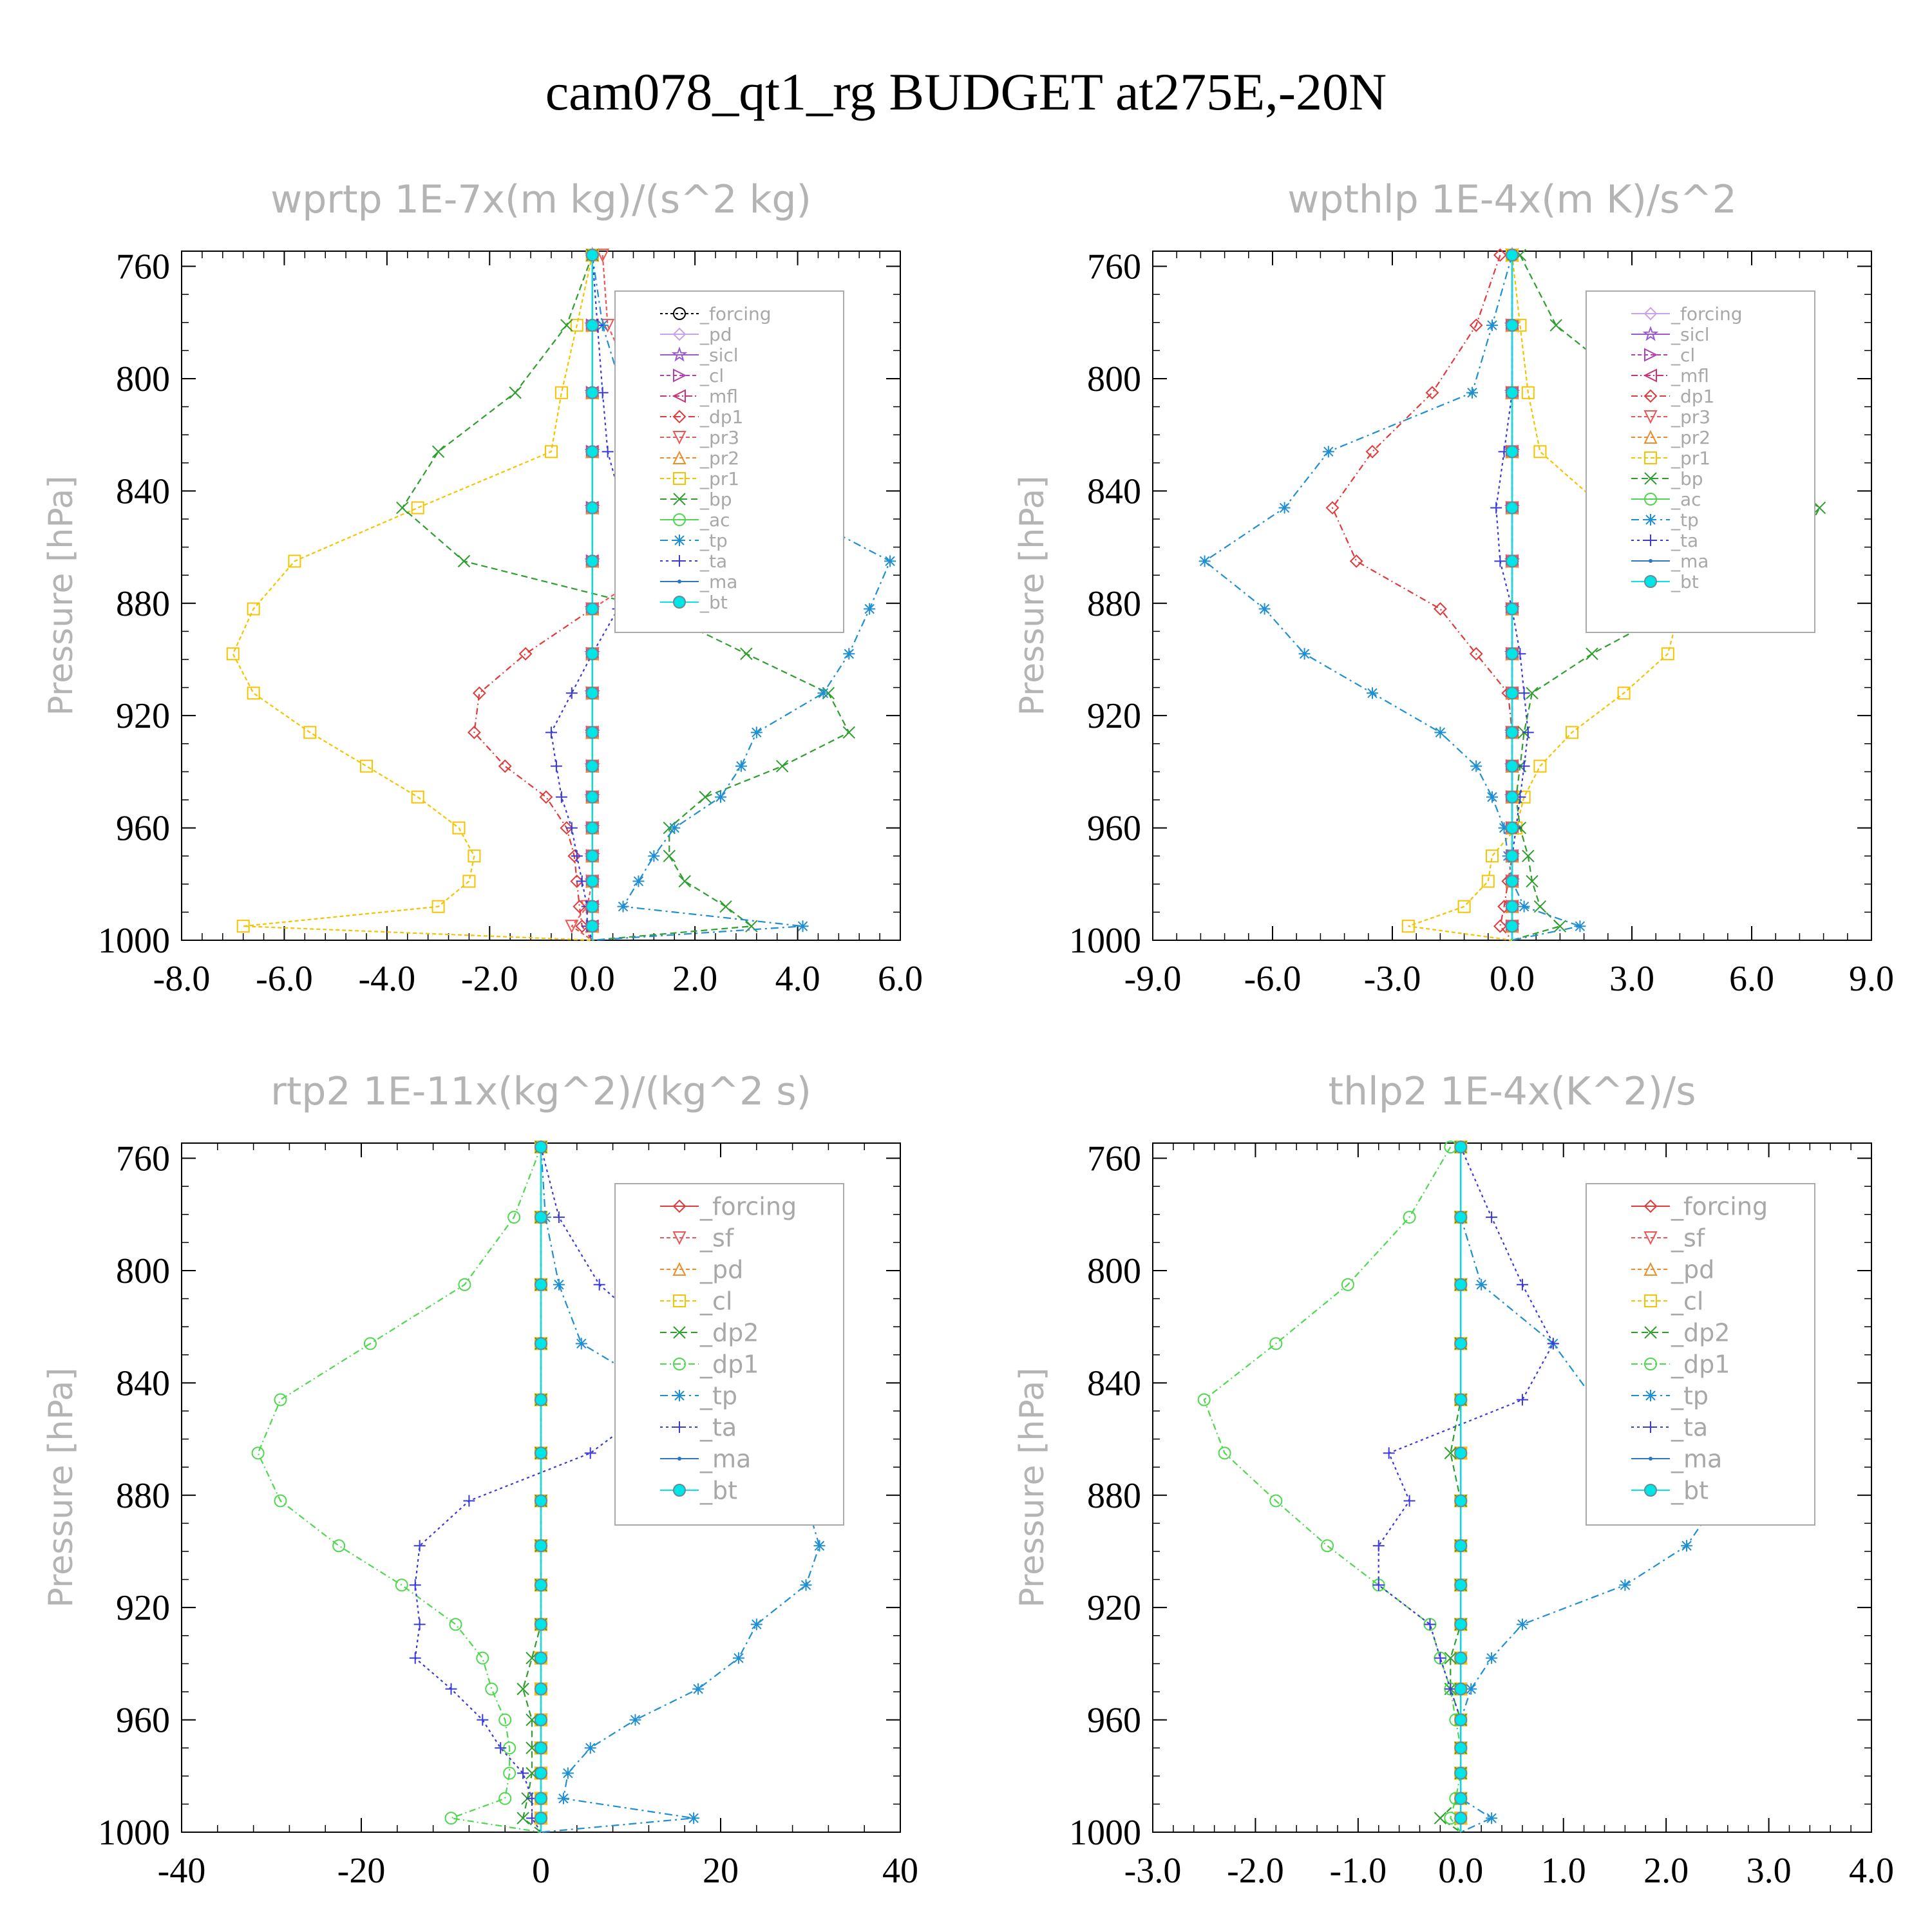  What do you see at coordinates (387, 979) in the screenshot?
I see `x-tick-label: -4.0` at bounding box center [387, 979].